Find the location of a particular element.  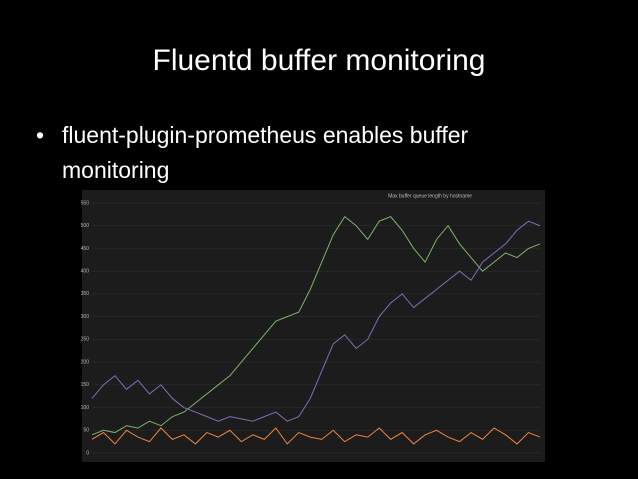

slide-title: Fluentd buffer monitoring is located at coordinates (319, 60).